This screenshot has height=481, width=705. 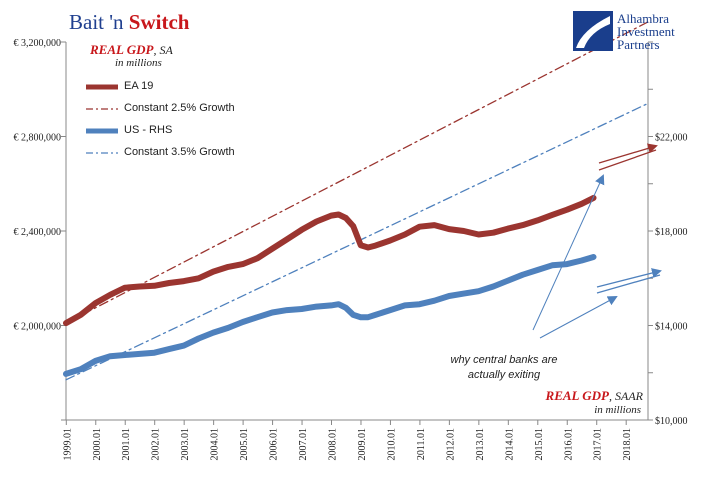 What do you see at coordinates (38, 232) in the screenshot?
I see `left-tick-label: € 2,400,000` at bounding box center [38, 232].